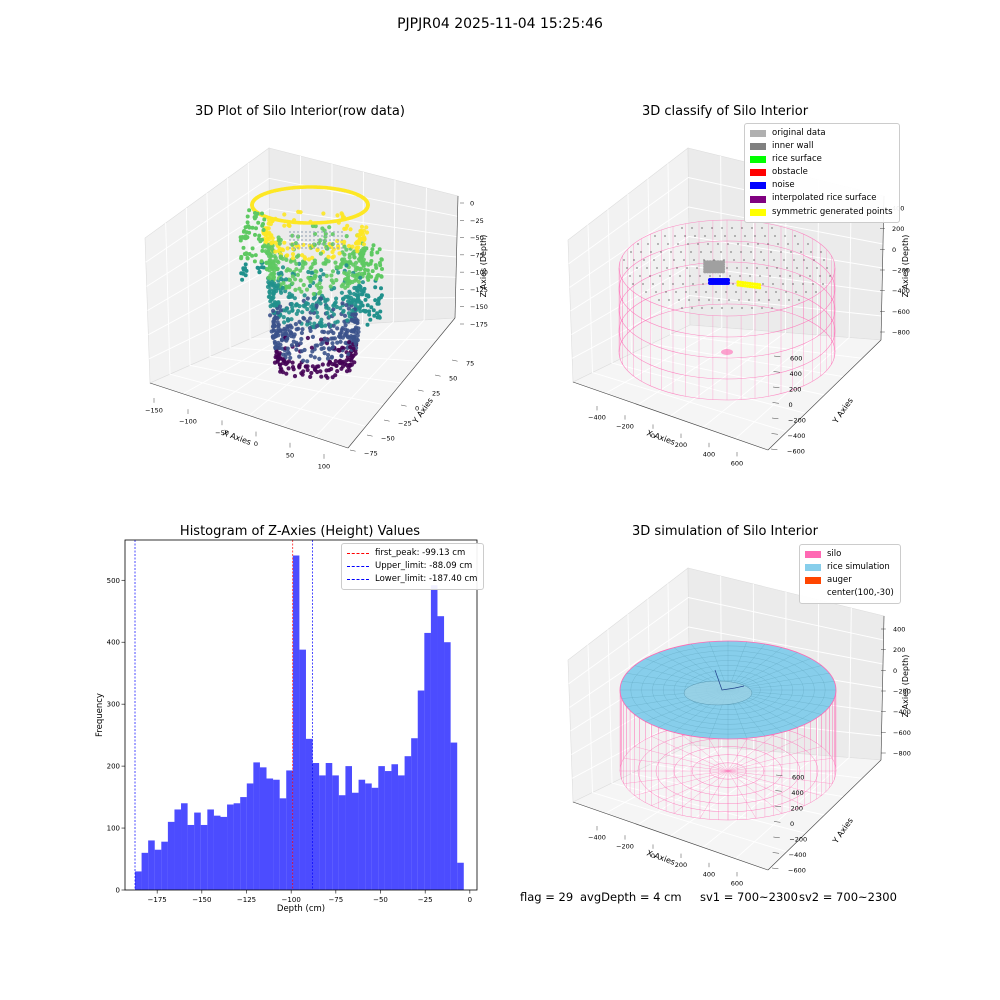 The height and width of the screenshot is (1000, 1000). Describe the element at coordinates (849, 567) in the screenshot. I see `simulation-legend-item: rice simulation` at that location.